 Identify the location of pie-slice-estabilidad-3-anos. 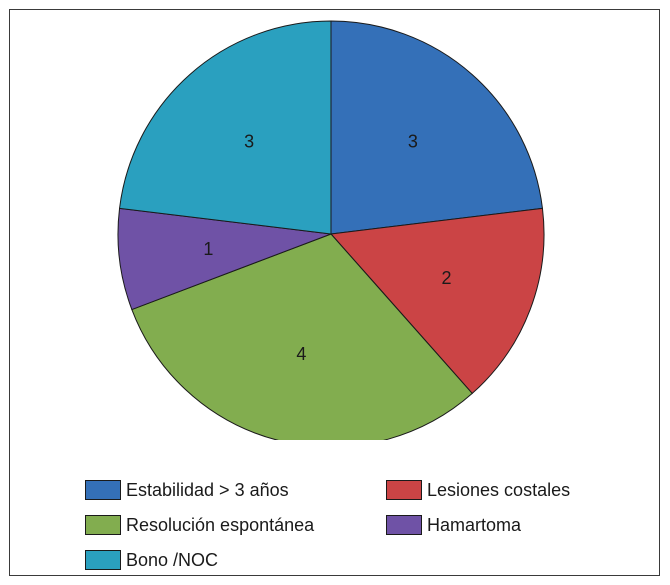
(437, 127).